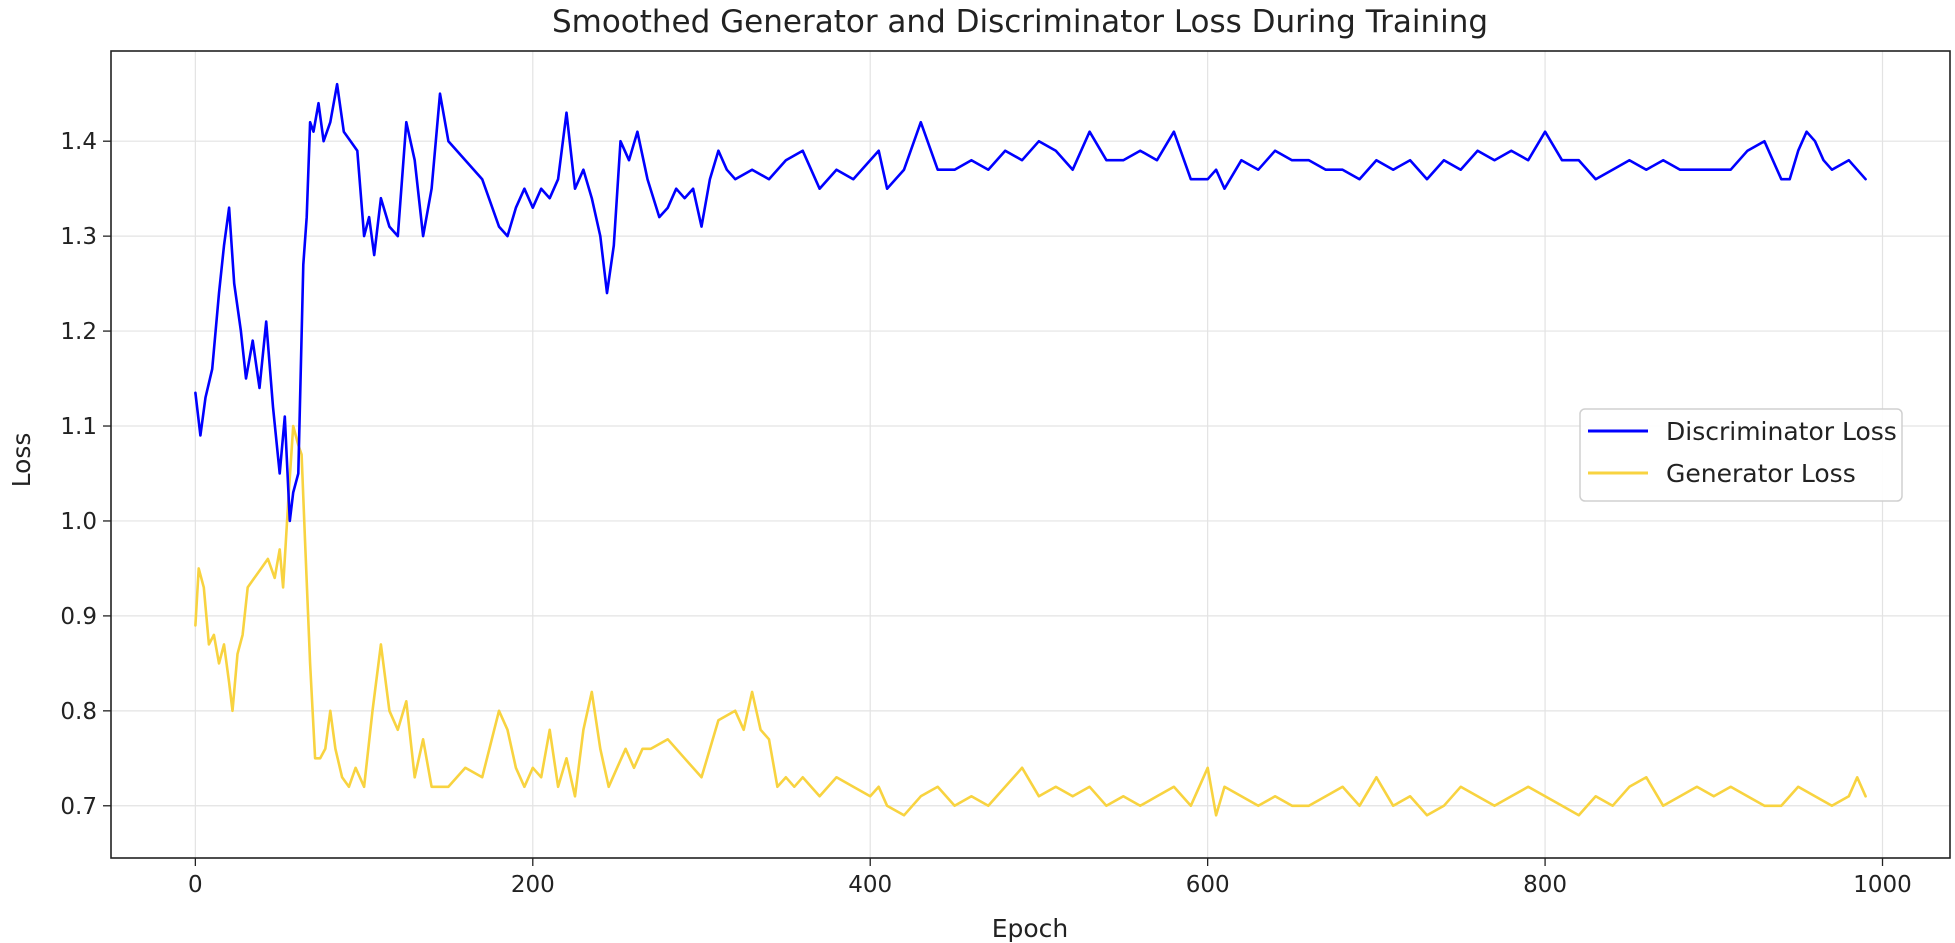 This screenshot has height=943, width=1955. Describe the element at coordinates (533, 885) in the screenshot. I see `x-tick-label: 200` at that location.